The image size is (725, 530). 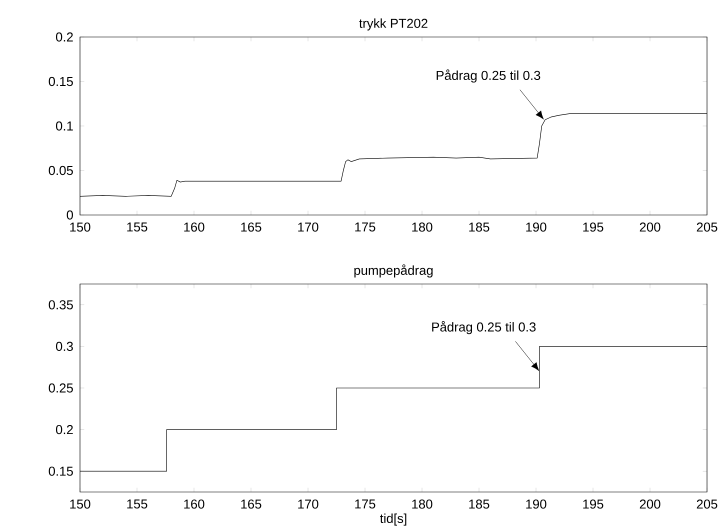 I want to click on chart-title: pumpepådrag, so click(x=393, y=271).